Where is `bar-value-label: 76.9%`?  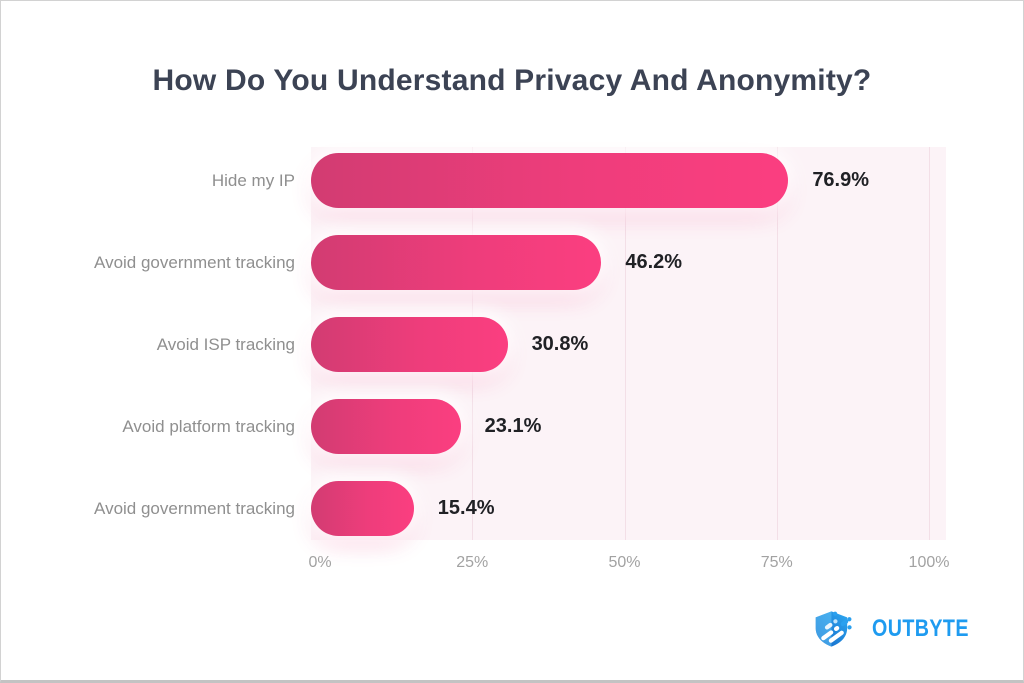
bar-value-label: 76.9% is located at coordinates (841, 180).